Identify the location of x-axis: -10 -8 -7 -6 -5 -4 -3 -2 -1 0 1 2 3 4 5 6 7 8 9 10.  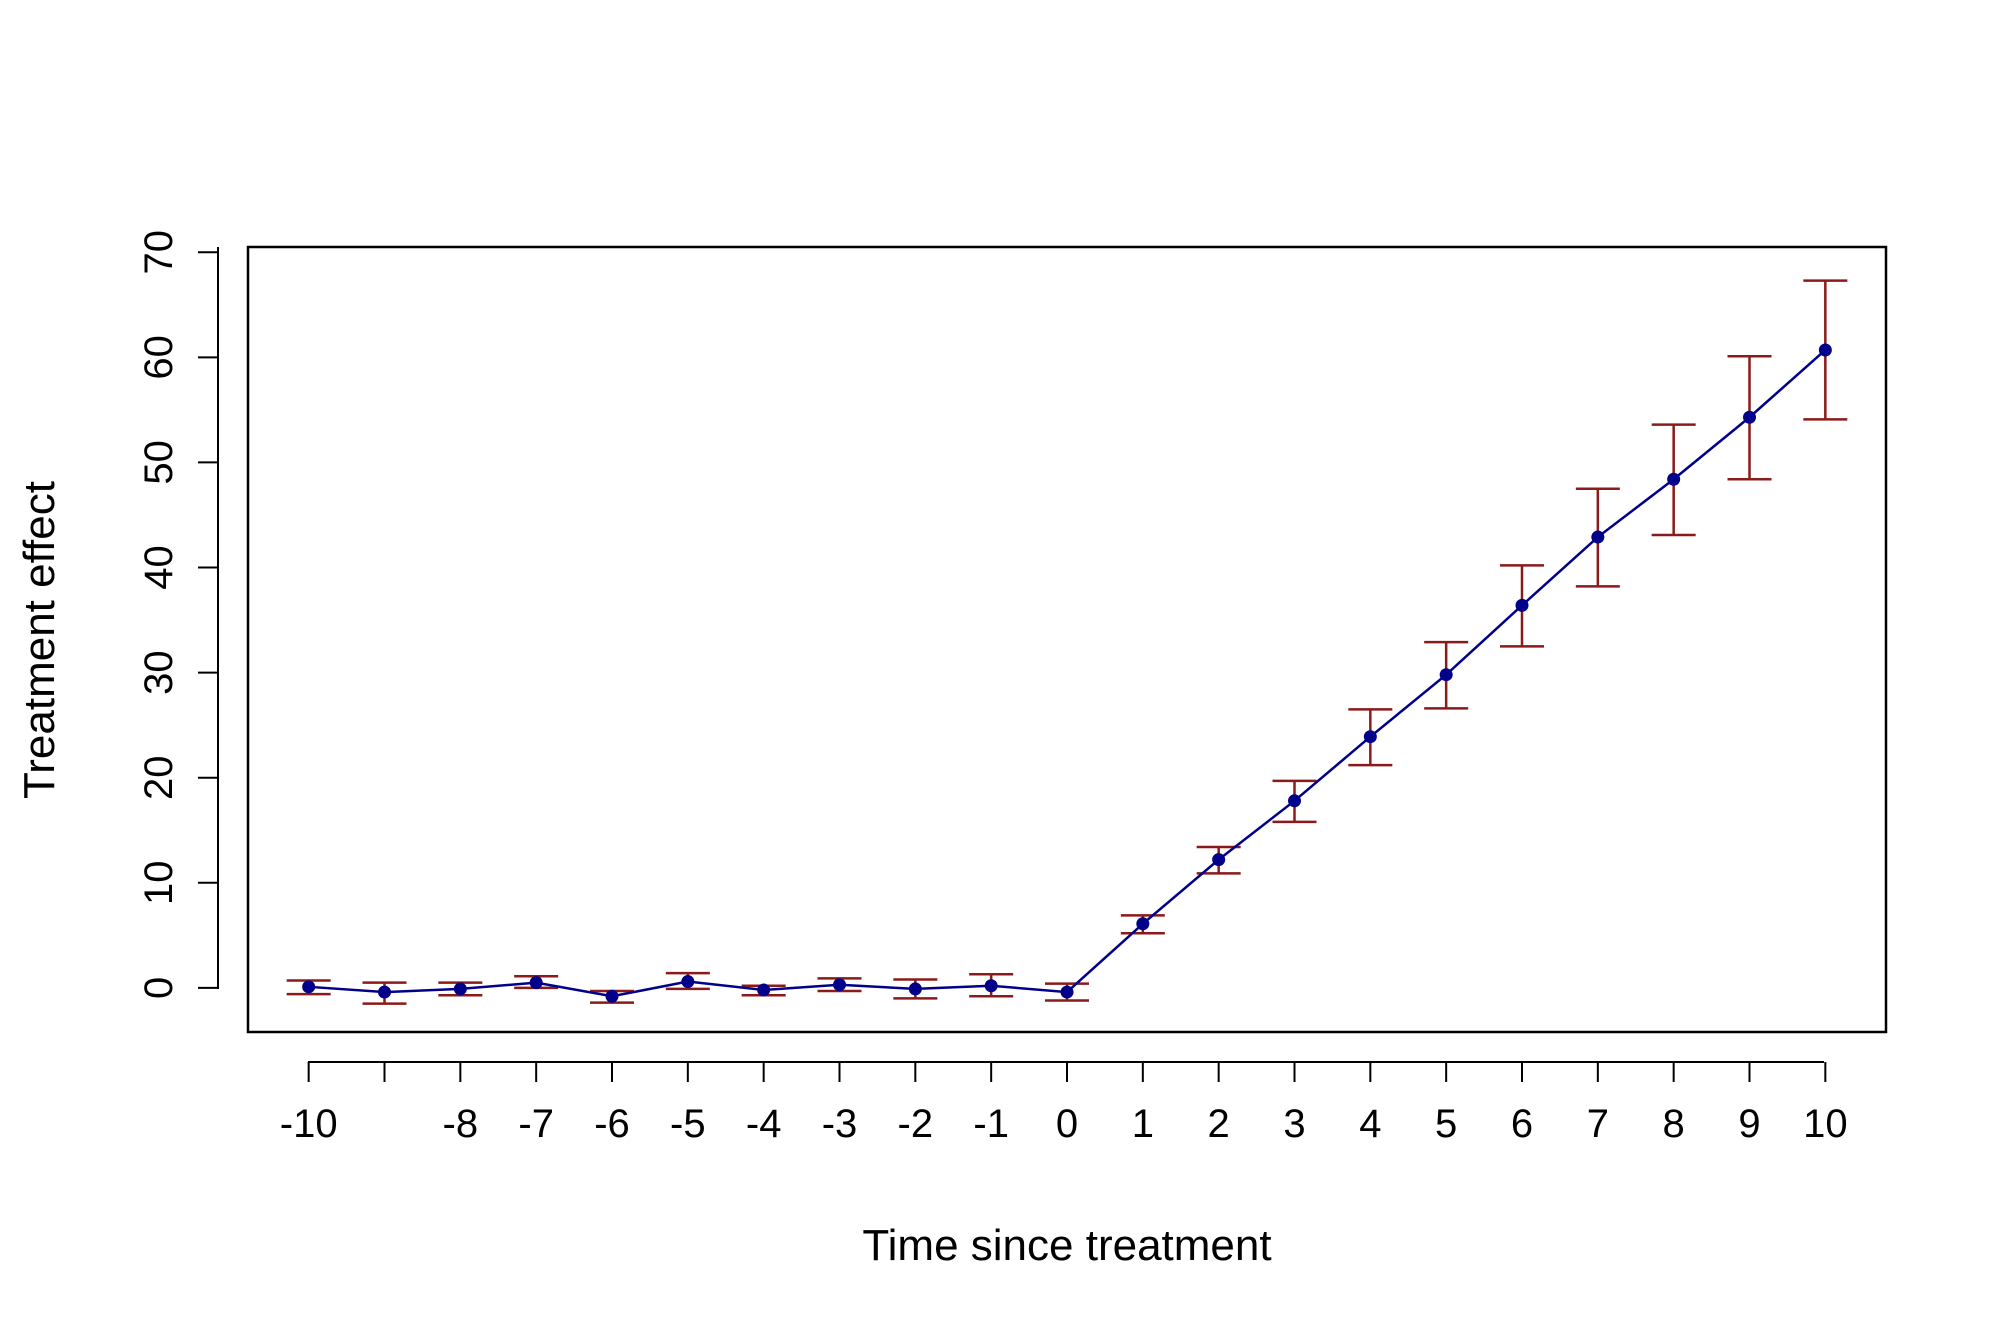
(1064, 1103).